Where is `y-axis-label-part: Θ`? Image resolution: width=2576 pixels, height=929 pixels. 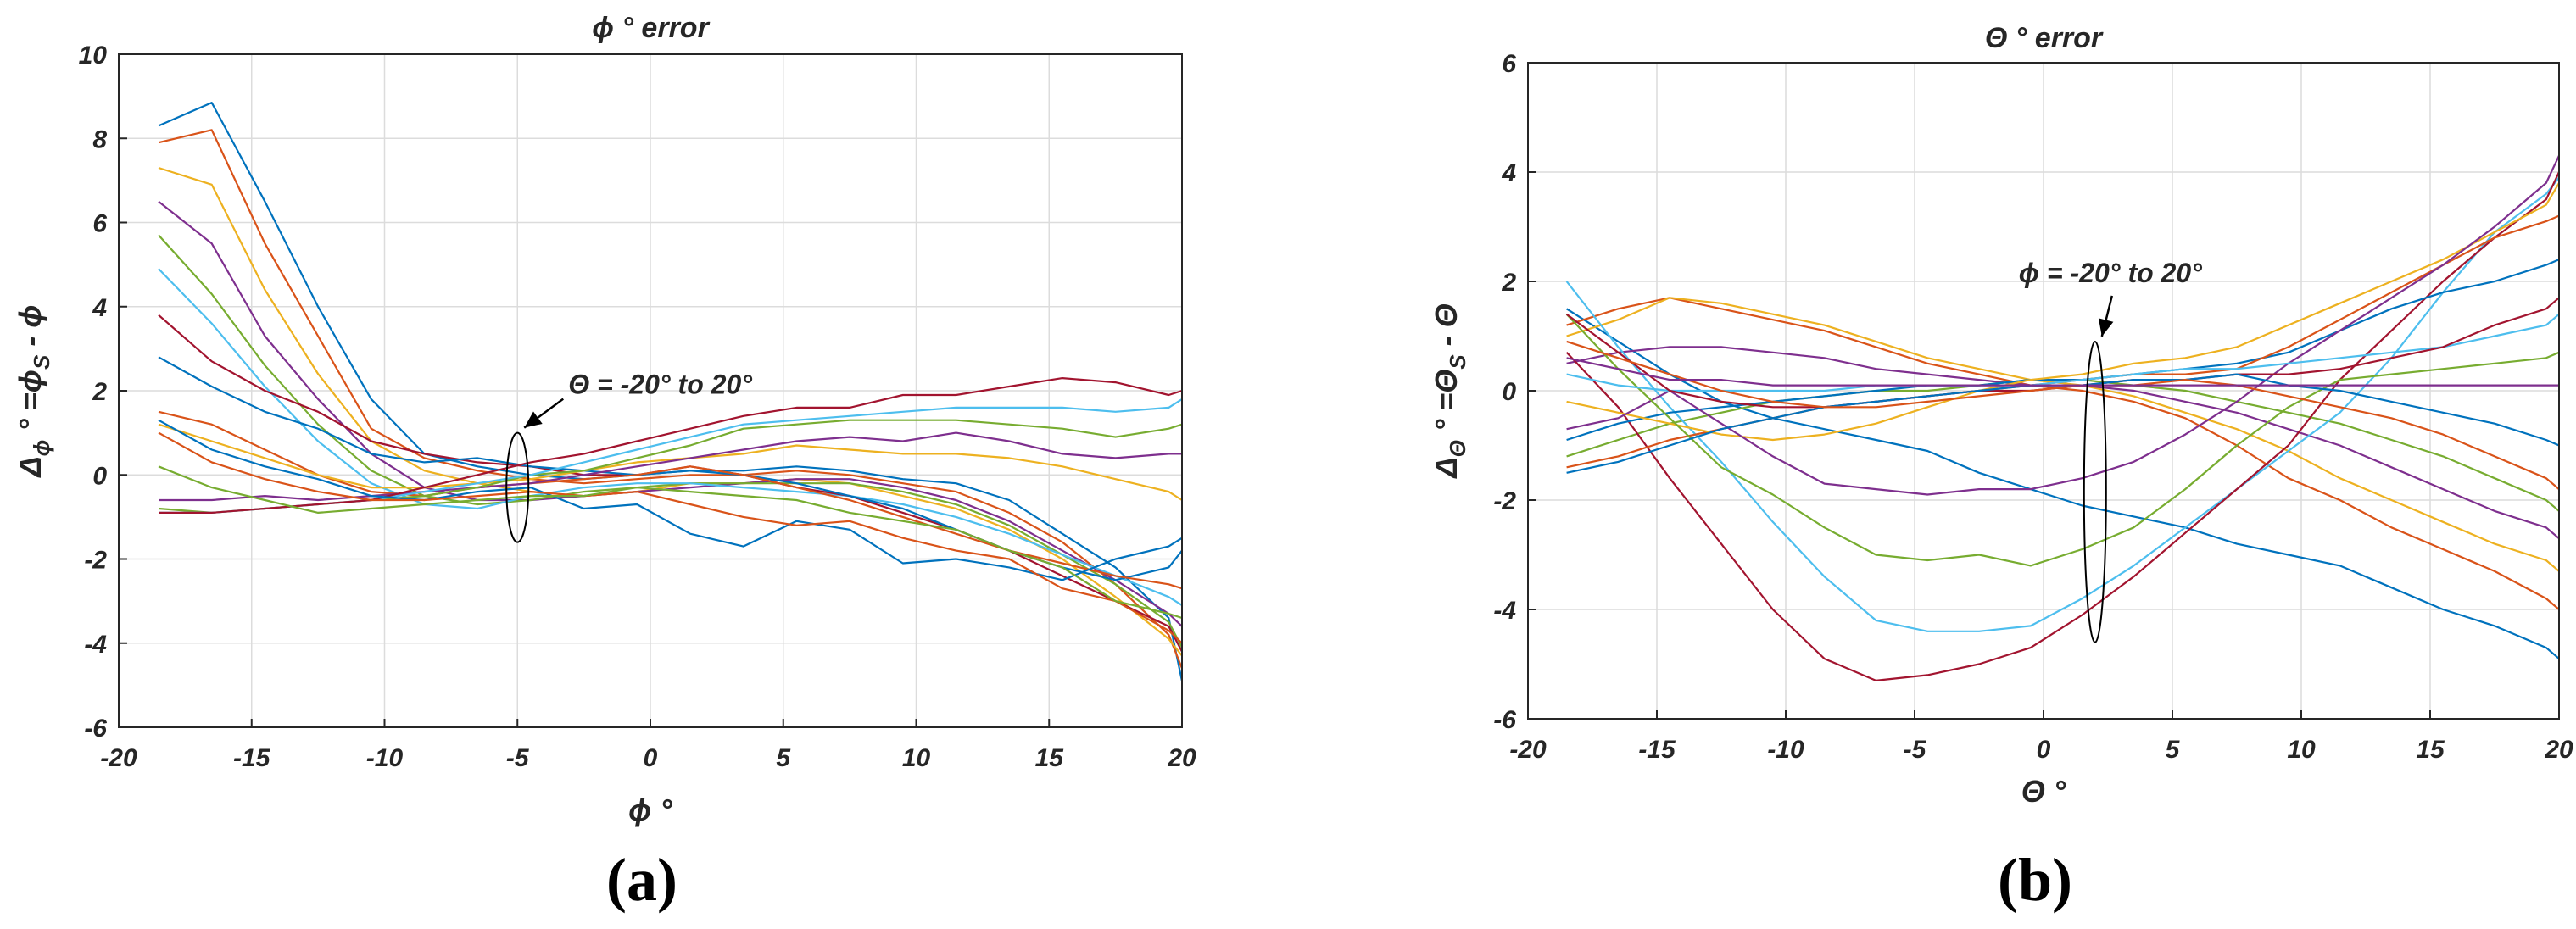 y-axis-label-part: Θ is located at coordinates (1457, 449).